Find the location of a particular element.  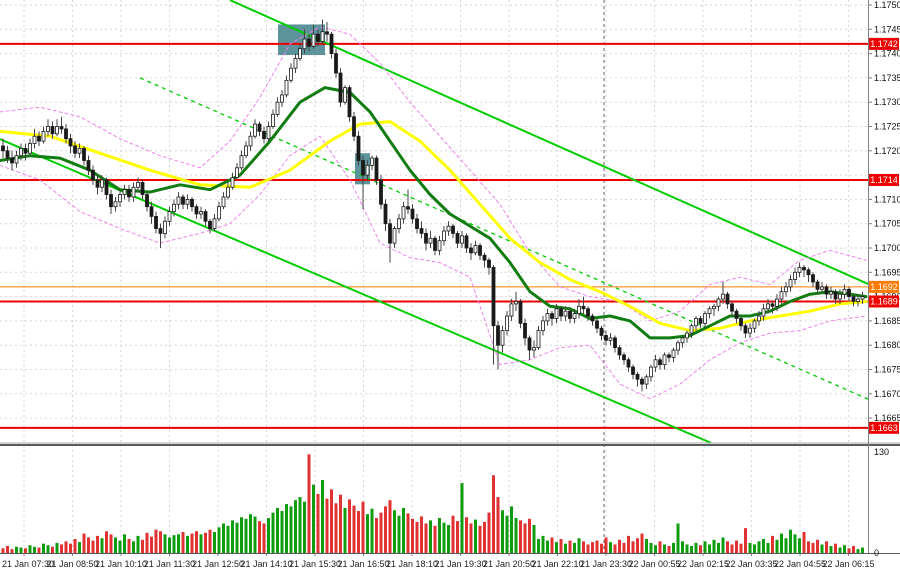

price-axis-label: 1.1745 is located at coordinates (887, 29).